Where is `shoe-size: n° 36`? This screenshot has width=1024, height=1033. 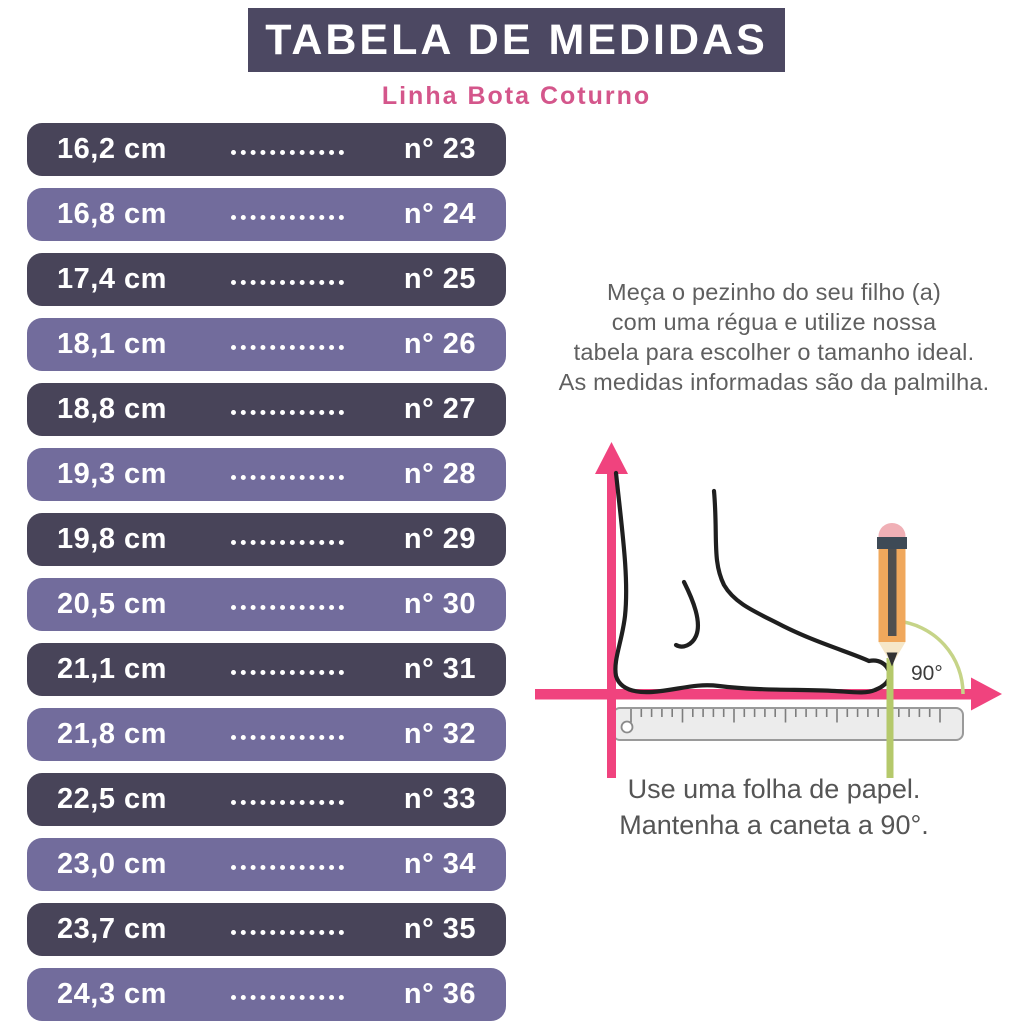 shoe-size: n° 36 is located at coordinates (439, 994).